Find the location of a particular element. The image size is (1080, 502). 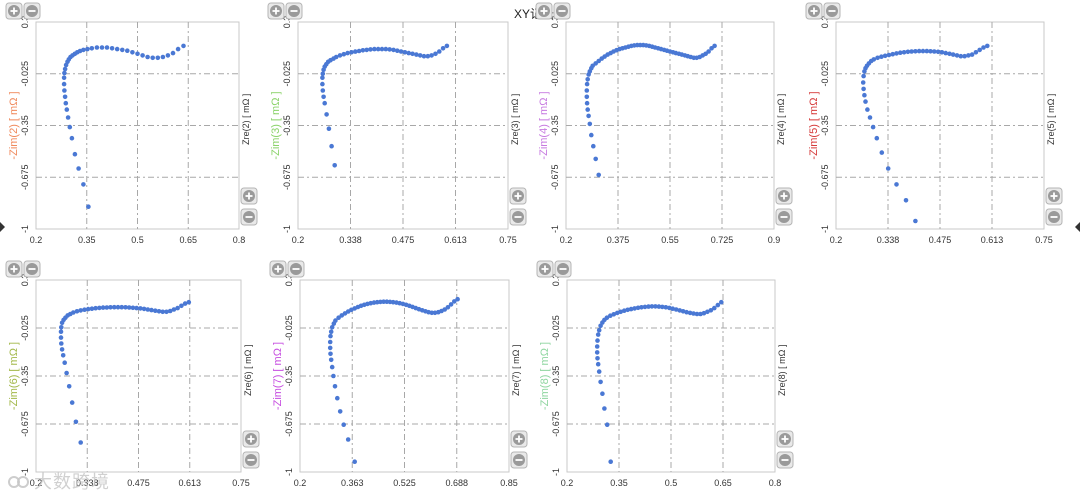

y-tick-label: -1 is located at coordinates (25, 229).